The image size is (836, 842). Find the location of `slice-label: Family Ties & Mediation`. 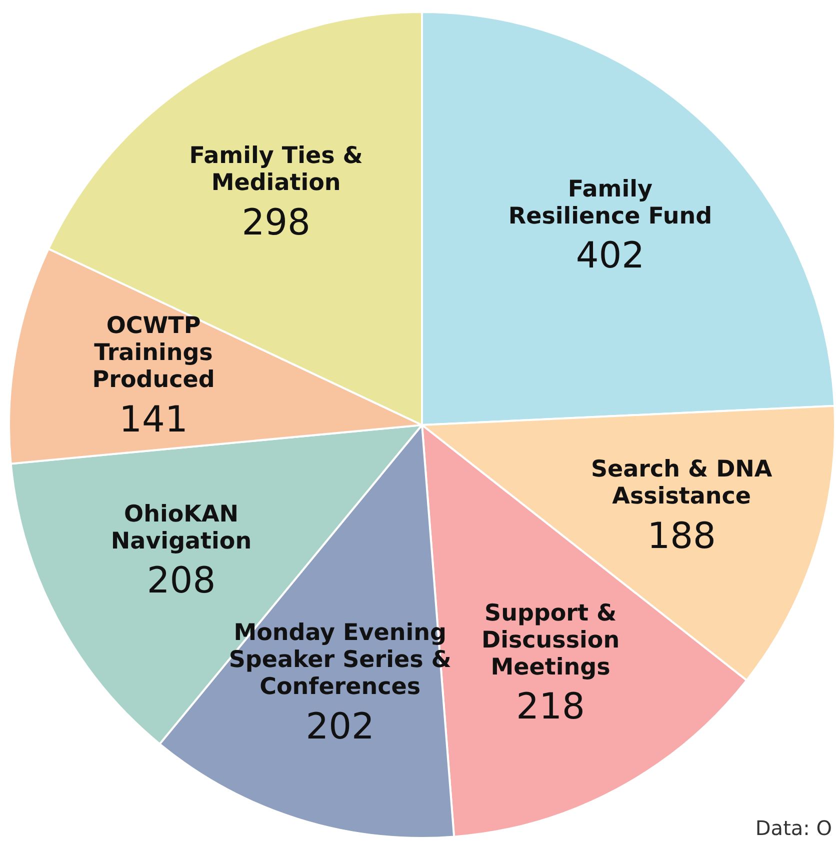

slice-label: Family Ties & Mediation is located at coordinates (276, 169).